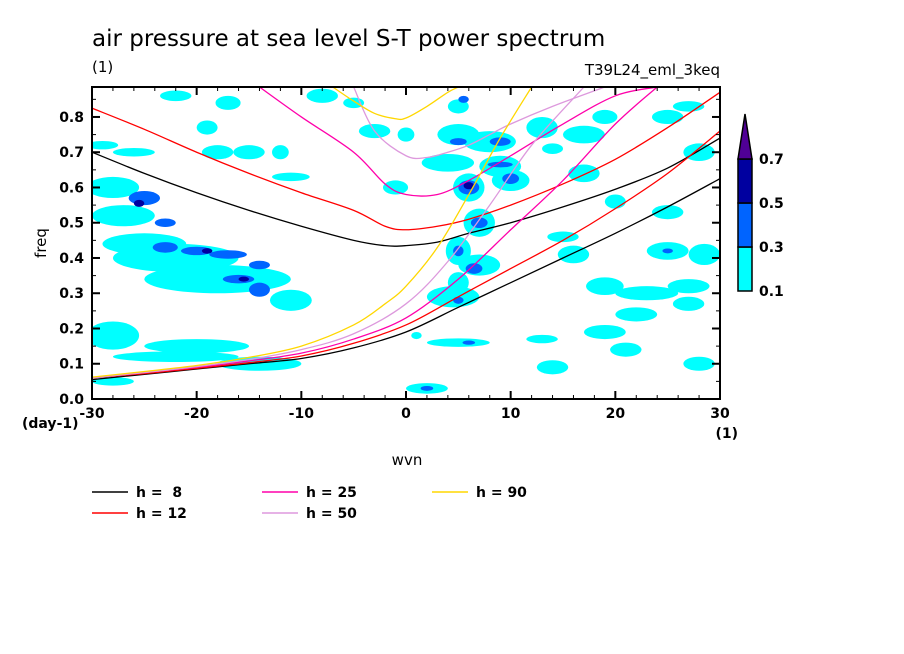 Image resolution: width=904 pixels, height=654 pixels. What do you see at coordinates (161, 514) in the screenshot?
I see `legend-label: h = 12` at bounding box center [161, 514].